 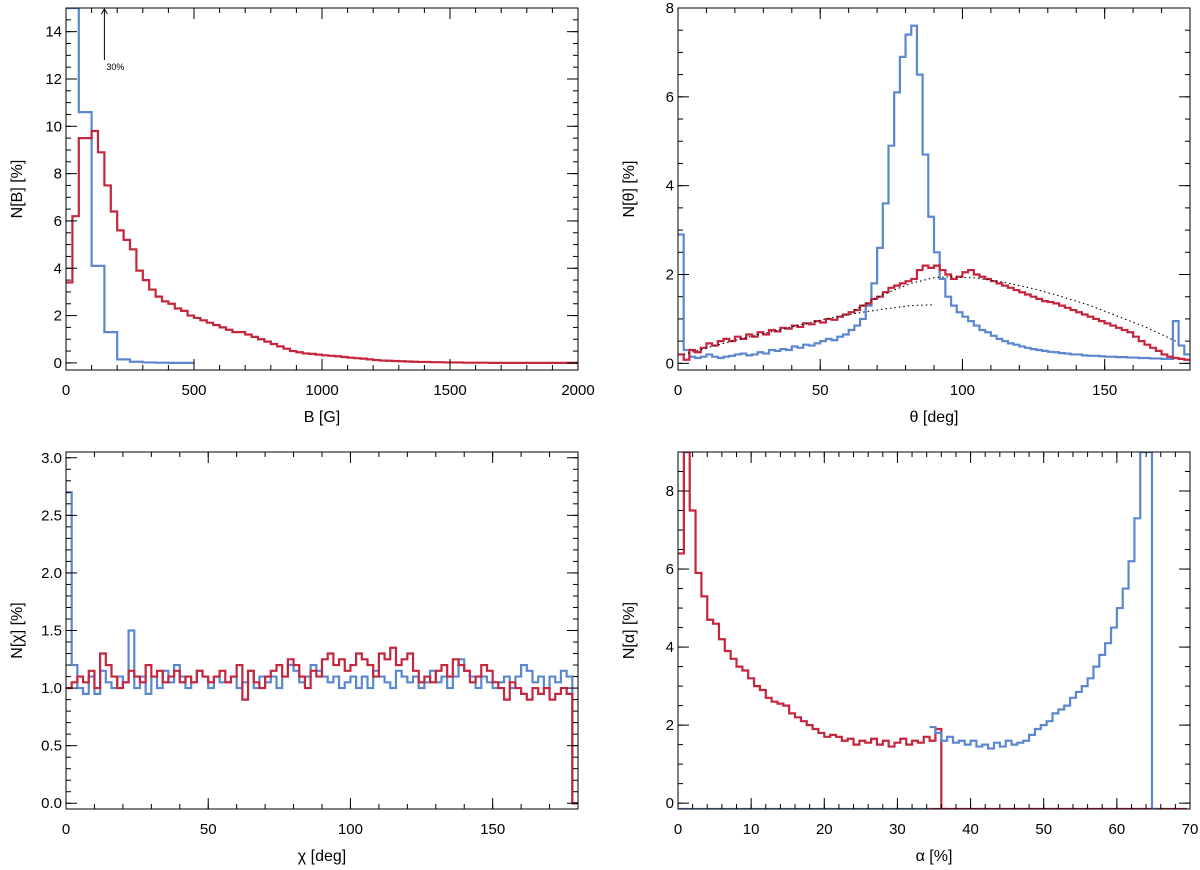 I want to click on x-axis-label: B [G], so click(x=322, y=417).